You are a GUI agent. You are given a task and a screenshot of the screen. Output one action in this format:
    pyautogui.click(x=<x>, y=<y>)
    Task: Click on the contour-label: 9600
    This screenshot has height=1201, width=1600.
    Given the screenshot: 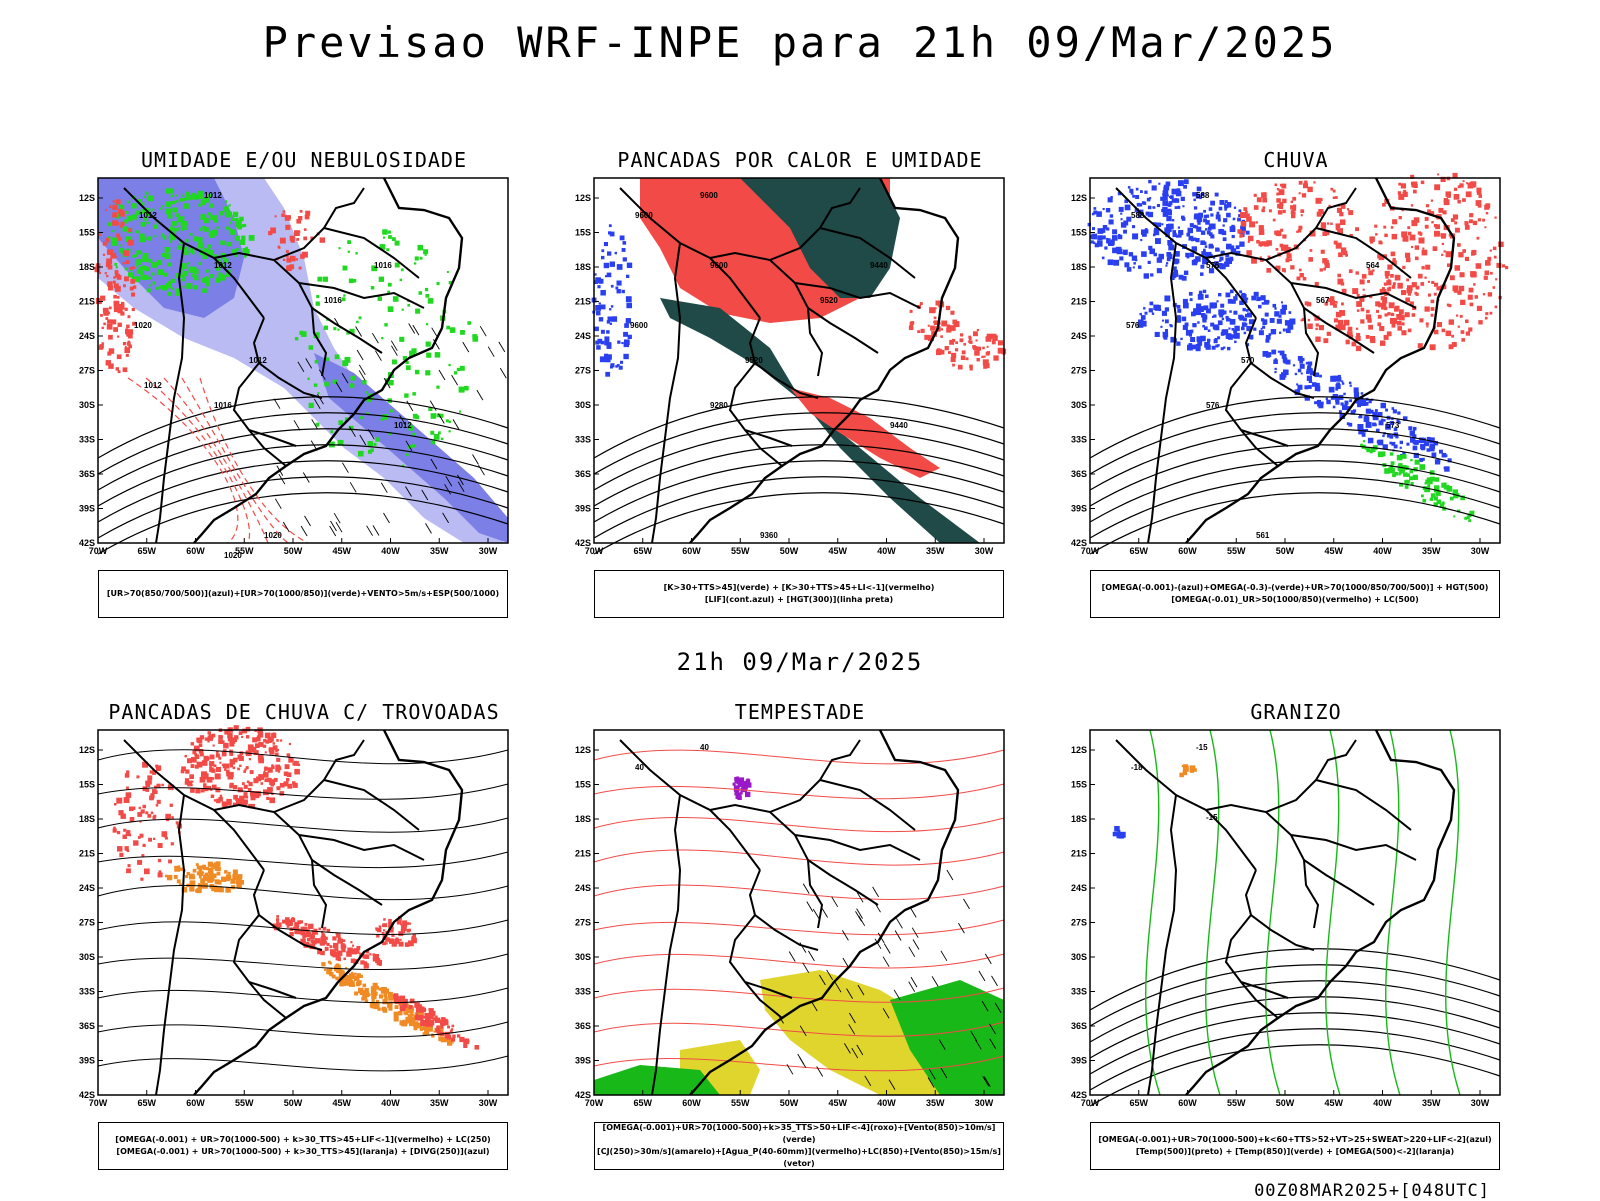 What is the action you would take?
    pyautogui.click(x=639, y=325)
    